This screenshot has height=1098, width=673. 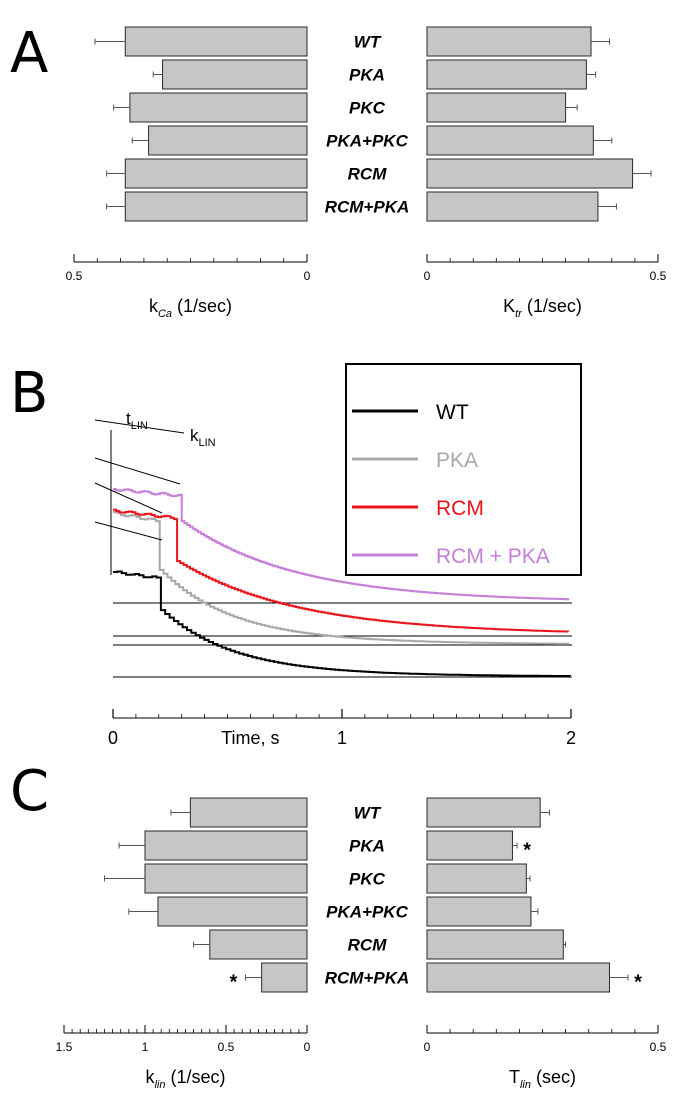 I want to click on trace-pka, so click(x=341, y=578).